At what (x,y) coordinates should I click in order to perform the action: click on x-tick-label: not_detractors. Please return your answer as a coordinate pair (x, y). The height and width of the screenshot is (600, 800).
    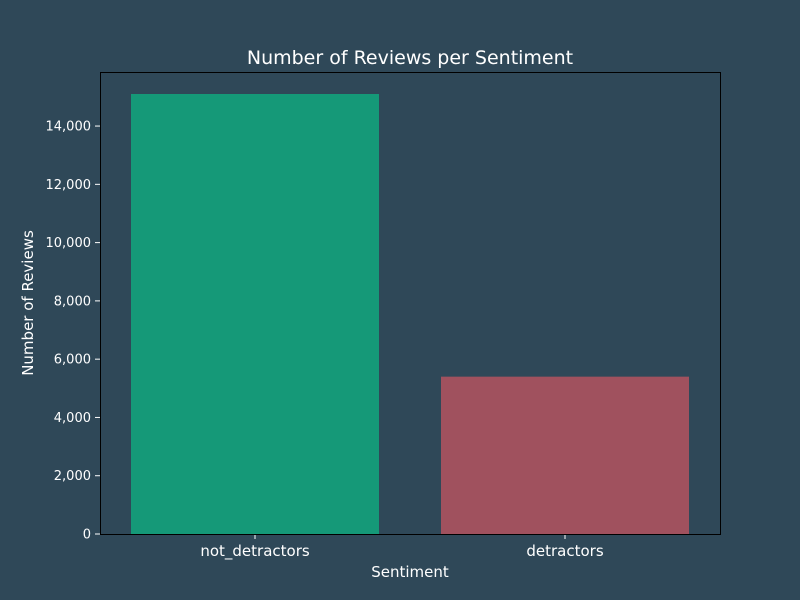
    Looking at the image, I should click on (255, 551).